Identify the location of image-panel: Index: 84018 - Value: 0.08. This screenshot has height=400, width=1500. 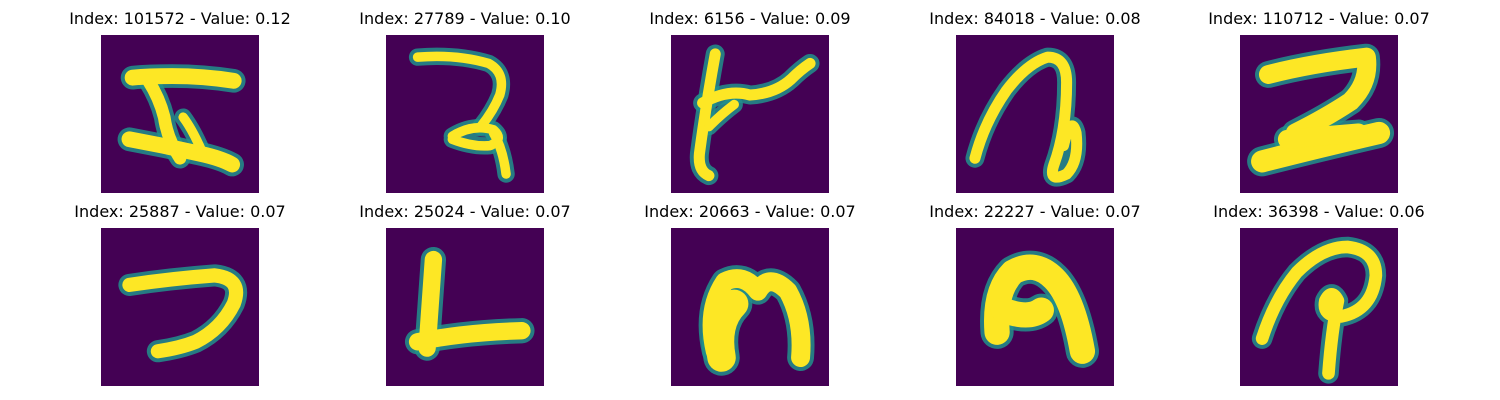
(1035, 100).